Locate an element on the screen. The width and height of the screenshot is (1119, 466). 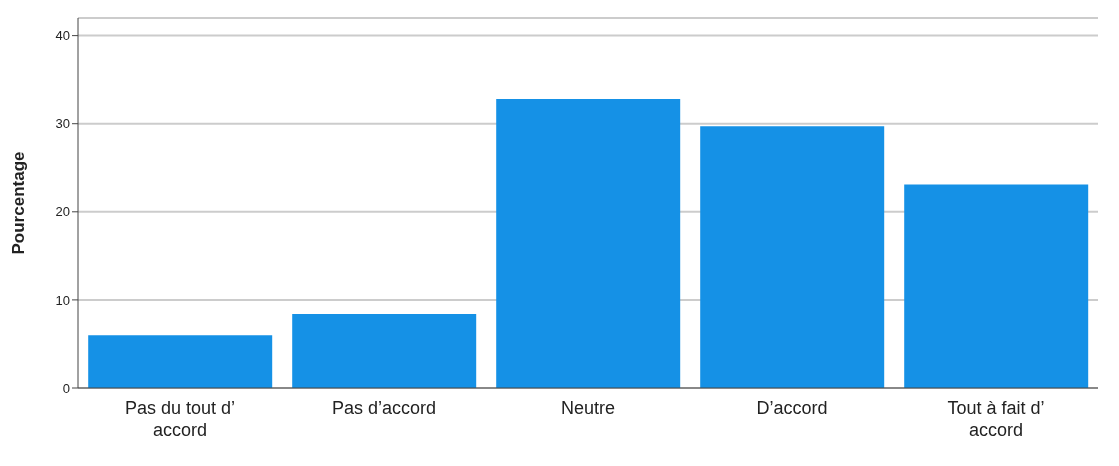
x-tick-label: D’accord is located at coordinates (792, 408).